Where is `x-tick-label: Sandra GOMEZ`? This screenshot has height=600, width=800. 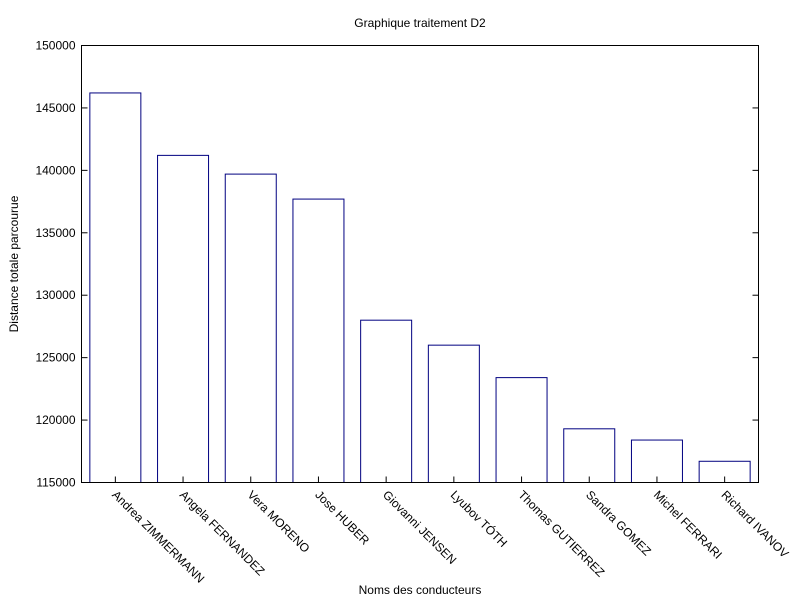
x-tick-label: Sandra GOMEZ is located at coordinates (618, 523).